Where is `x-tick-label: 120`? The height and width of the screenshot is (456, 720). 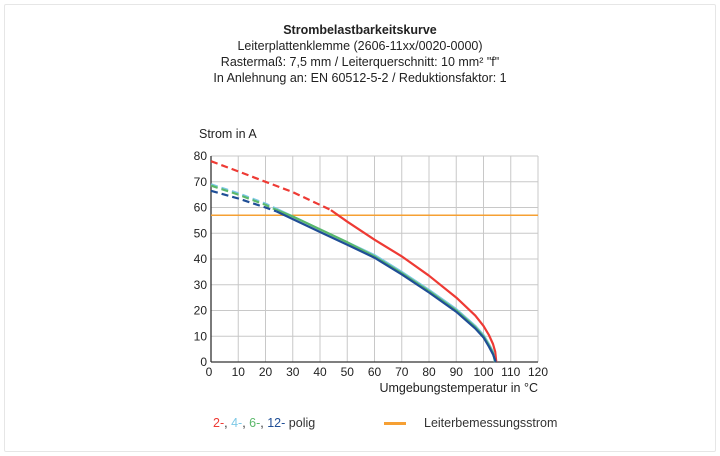 x-tick-label: 120 is located at coordinates (538, 372).